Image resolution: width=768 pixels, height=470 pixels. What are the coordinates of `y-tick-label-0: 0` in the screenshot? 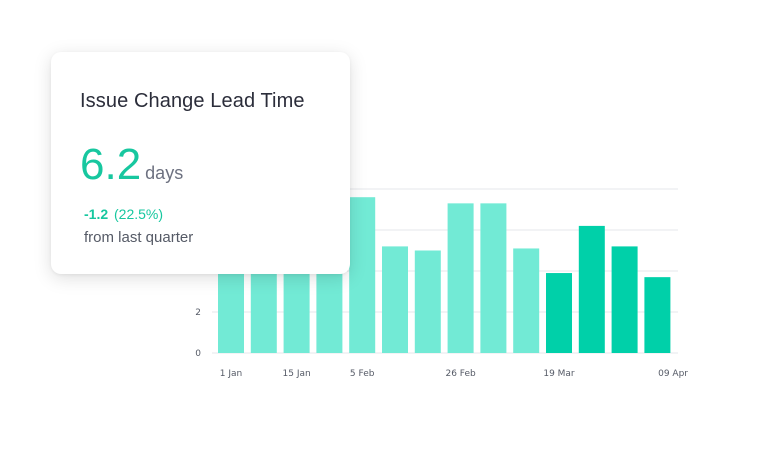 It's located at (198, 354).